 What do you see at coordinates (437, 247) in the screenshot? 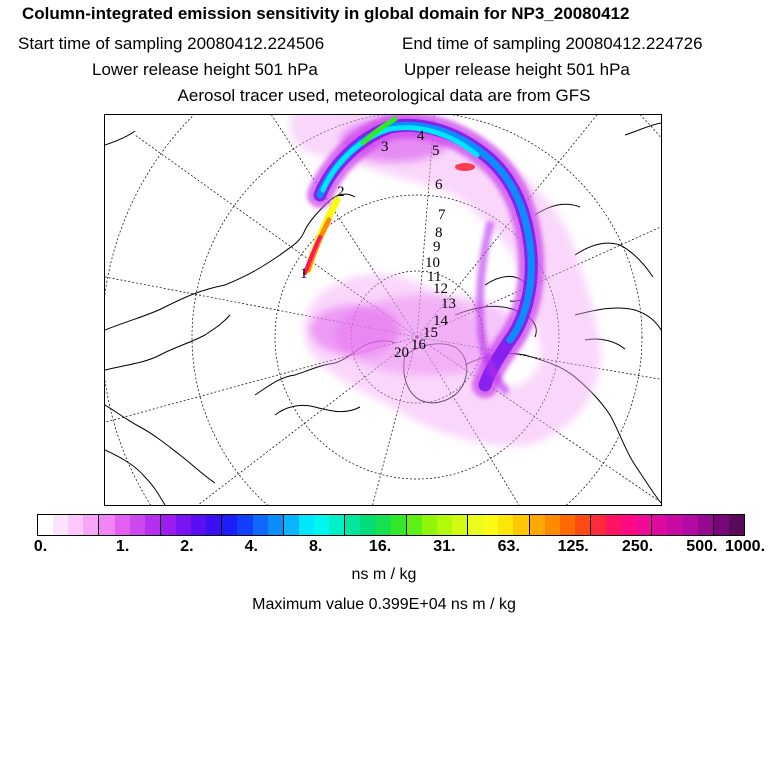
I see `trajectory-label: 9` at bounding box center [437, 247].